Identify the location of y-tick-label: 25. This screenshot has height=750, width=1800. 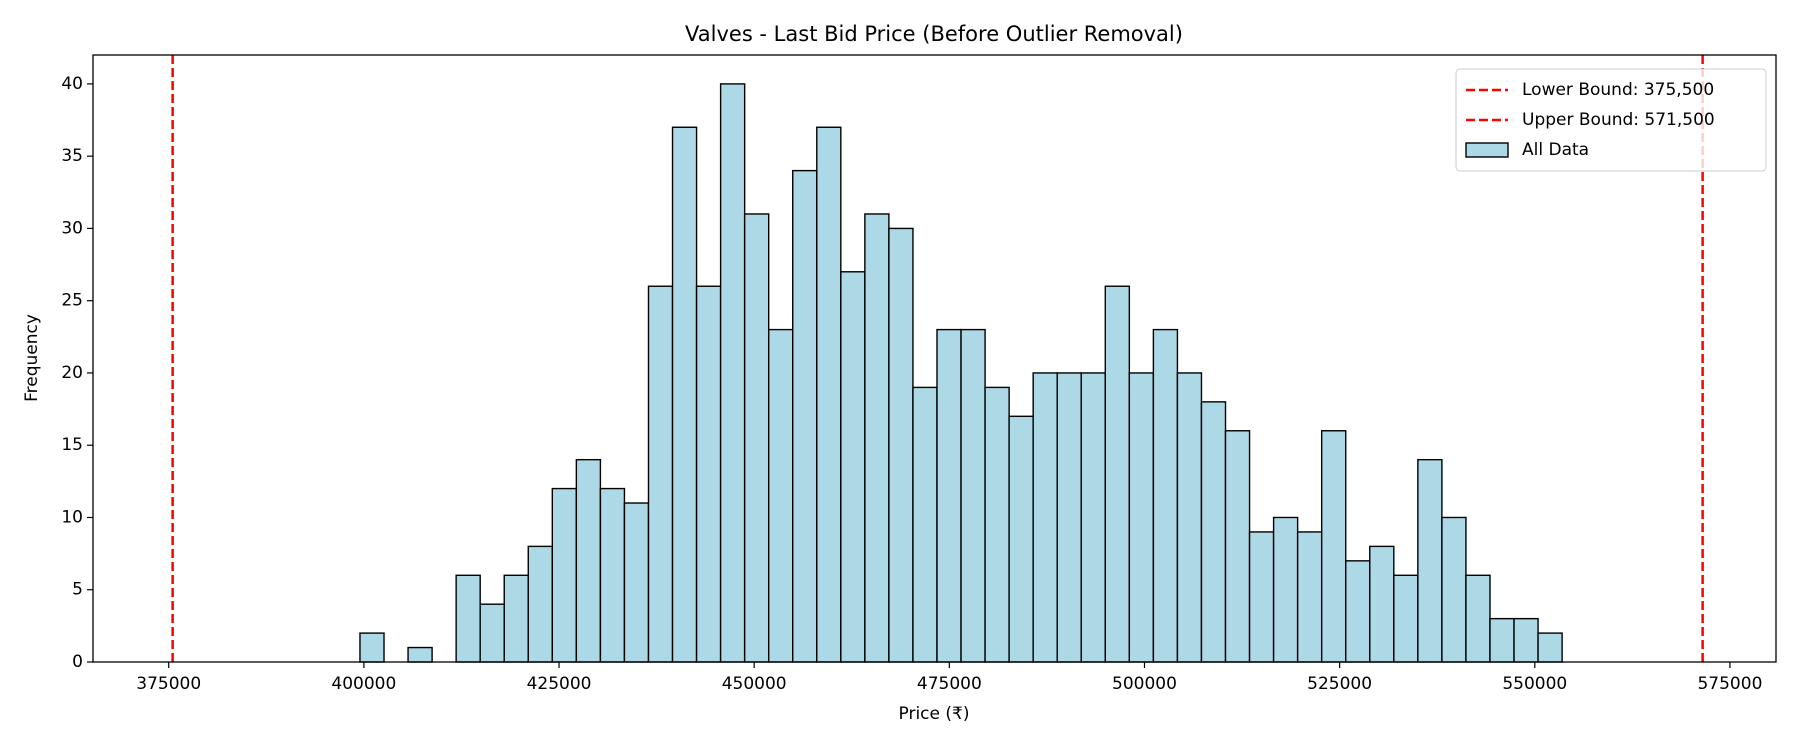
(72, 301).